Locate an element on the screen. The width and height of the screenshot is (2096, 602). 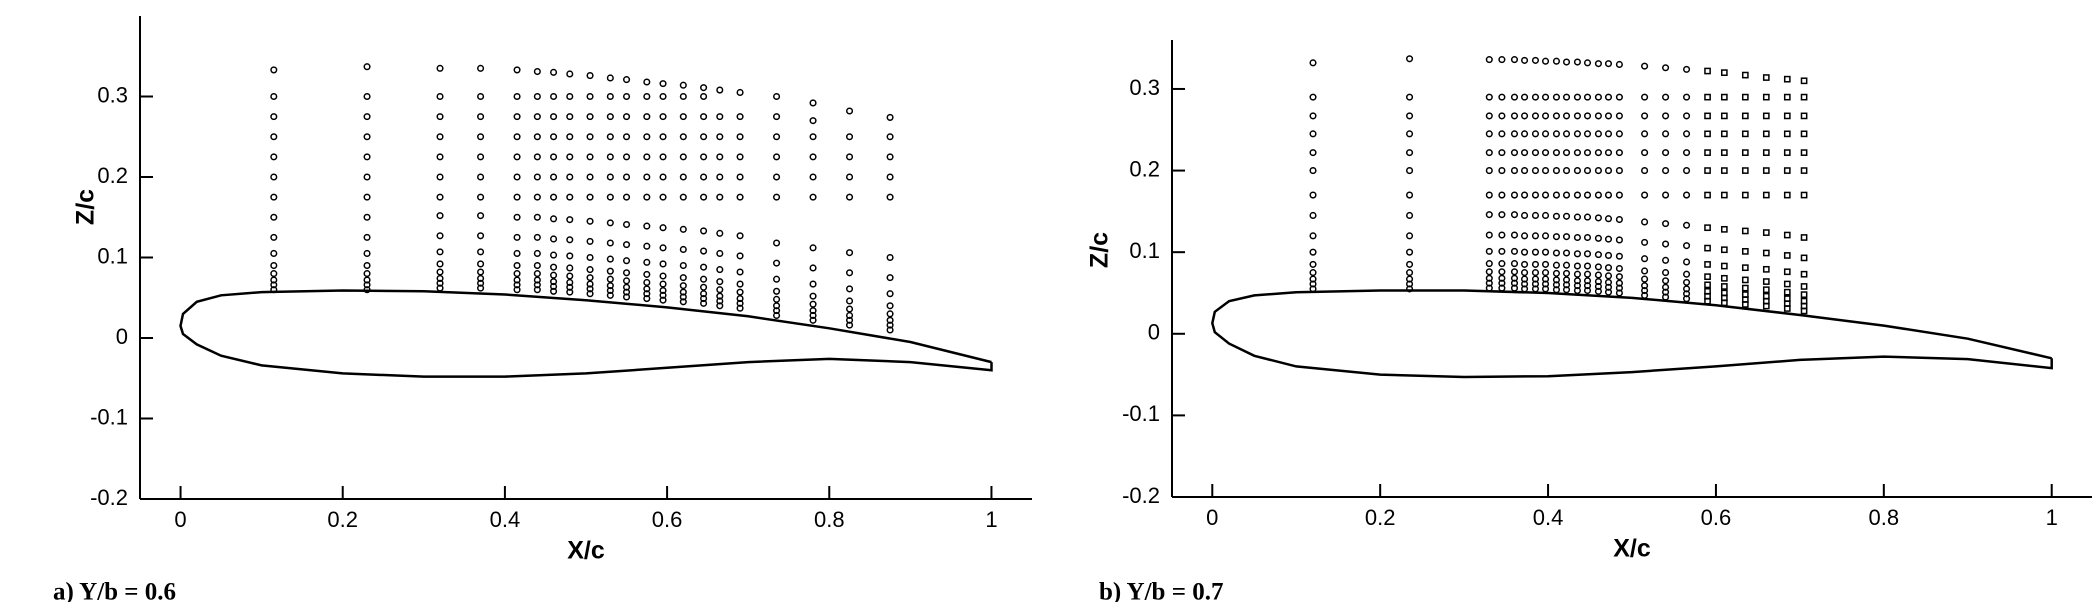
y-axis-label: Z/c is located at coordinates (1100, 250).